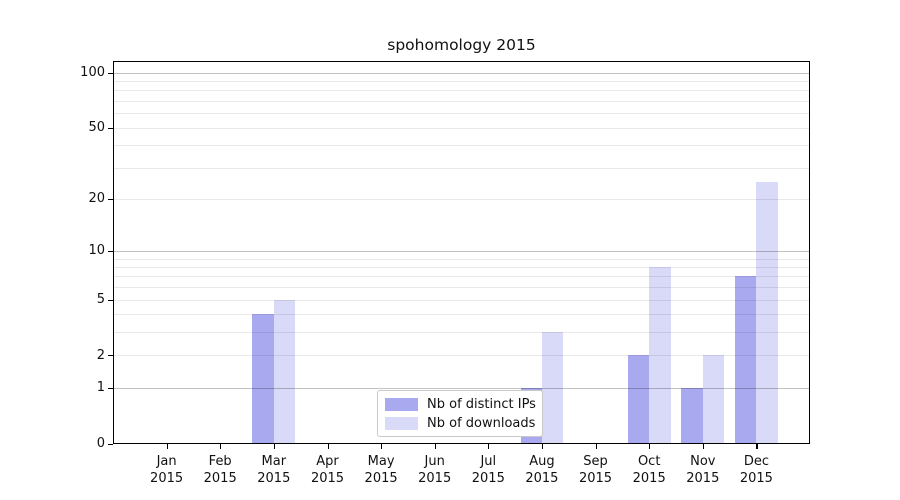 The image size is (900, 500). Describe the element at coordinates (100, 299) in the screenshot. I see `y-tick-label: 5` at that location.